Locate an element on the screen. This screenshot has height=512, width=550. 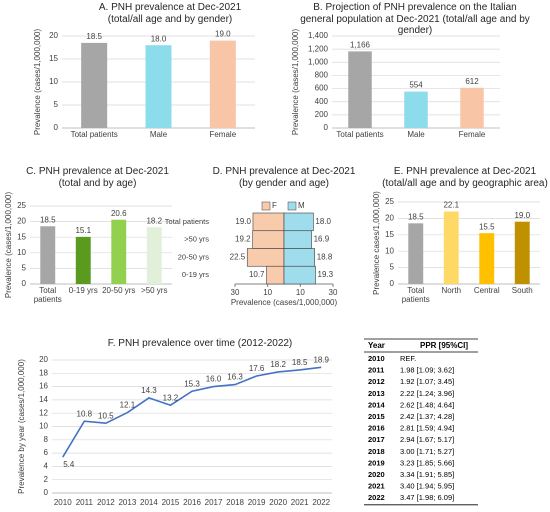
table-cell: 1.98 [1.09; 3.62] is located at coordinates (427, 370).